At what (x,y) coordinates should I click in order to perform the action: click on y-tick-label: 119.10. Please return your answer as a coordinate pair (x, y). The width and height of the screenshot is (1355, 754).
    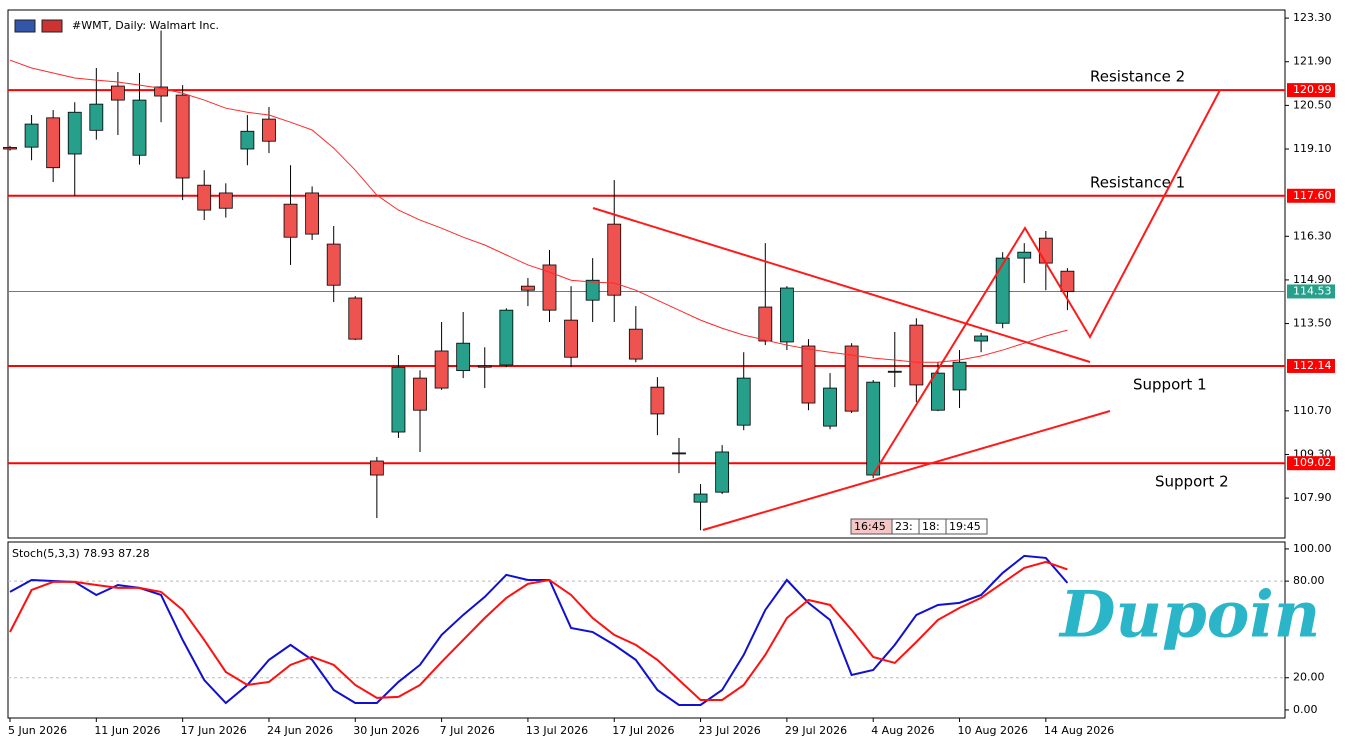
    Looking at the image, I should click on (1312, 148).